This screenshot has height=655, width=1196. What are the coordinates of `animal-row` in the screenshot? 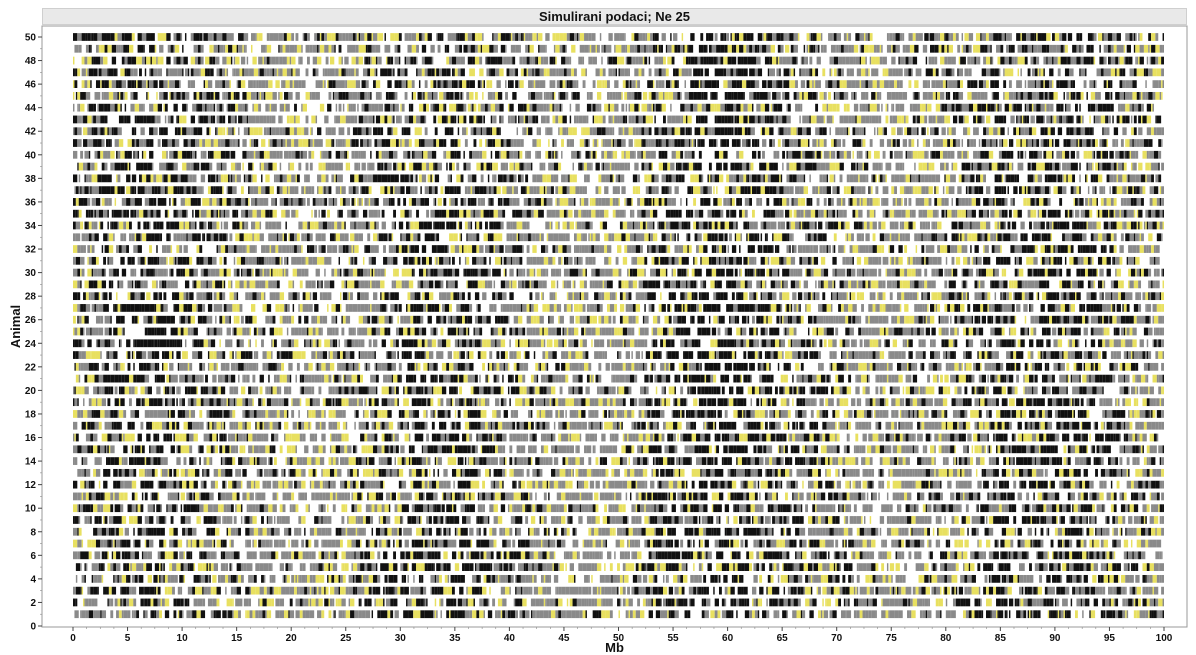 It's located at (618, 484).